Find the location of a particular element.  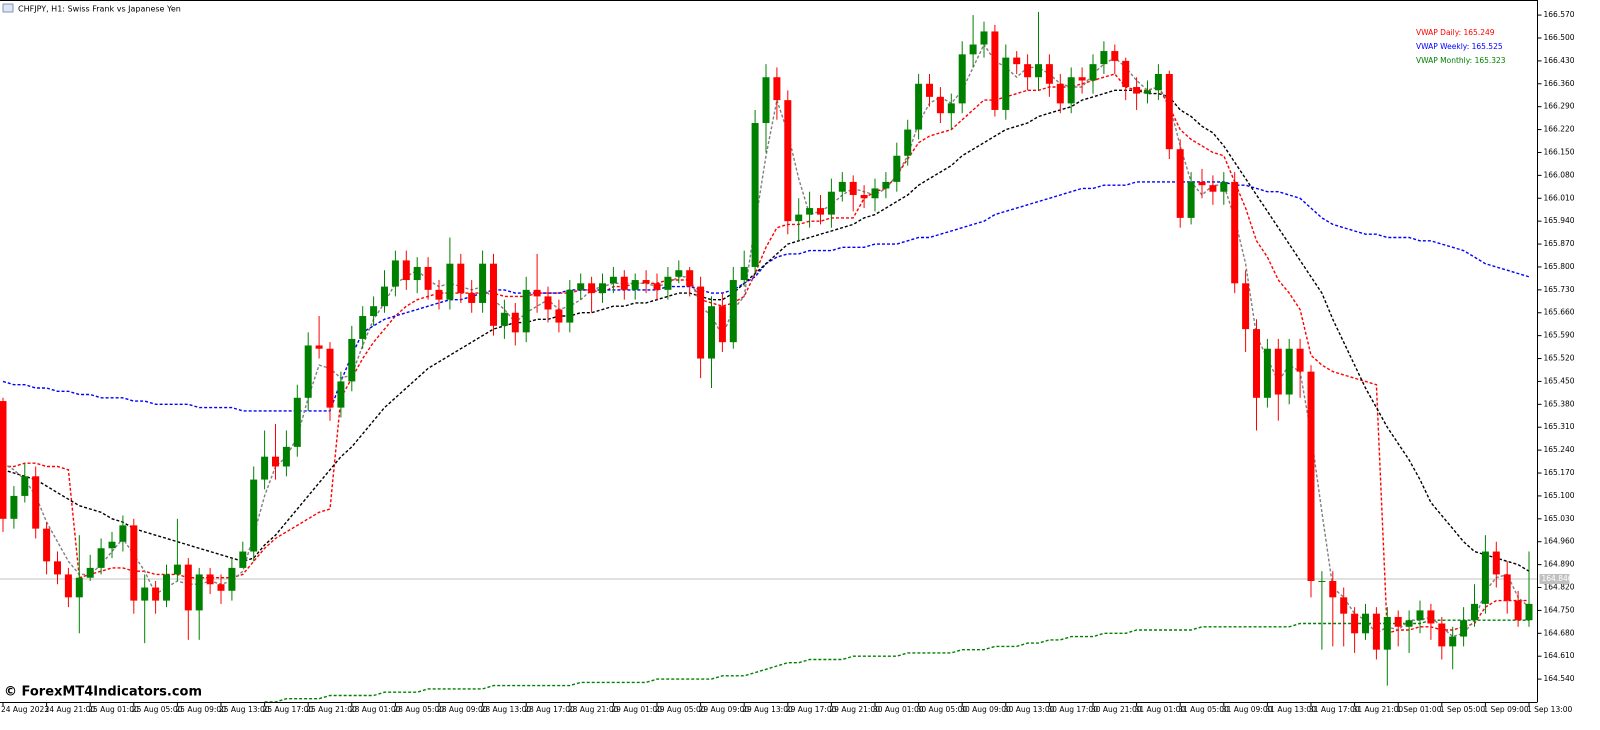

x-tick-label: 25 Aug 17:00 is located at coordinates (288, 709).